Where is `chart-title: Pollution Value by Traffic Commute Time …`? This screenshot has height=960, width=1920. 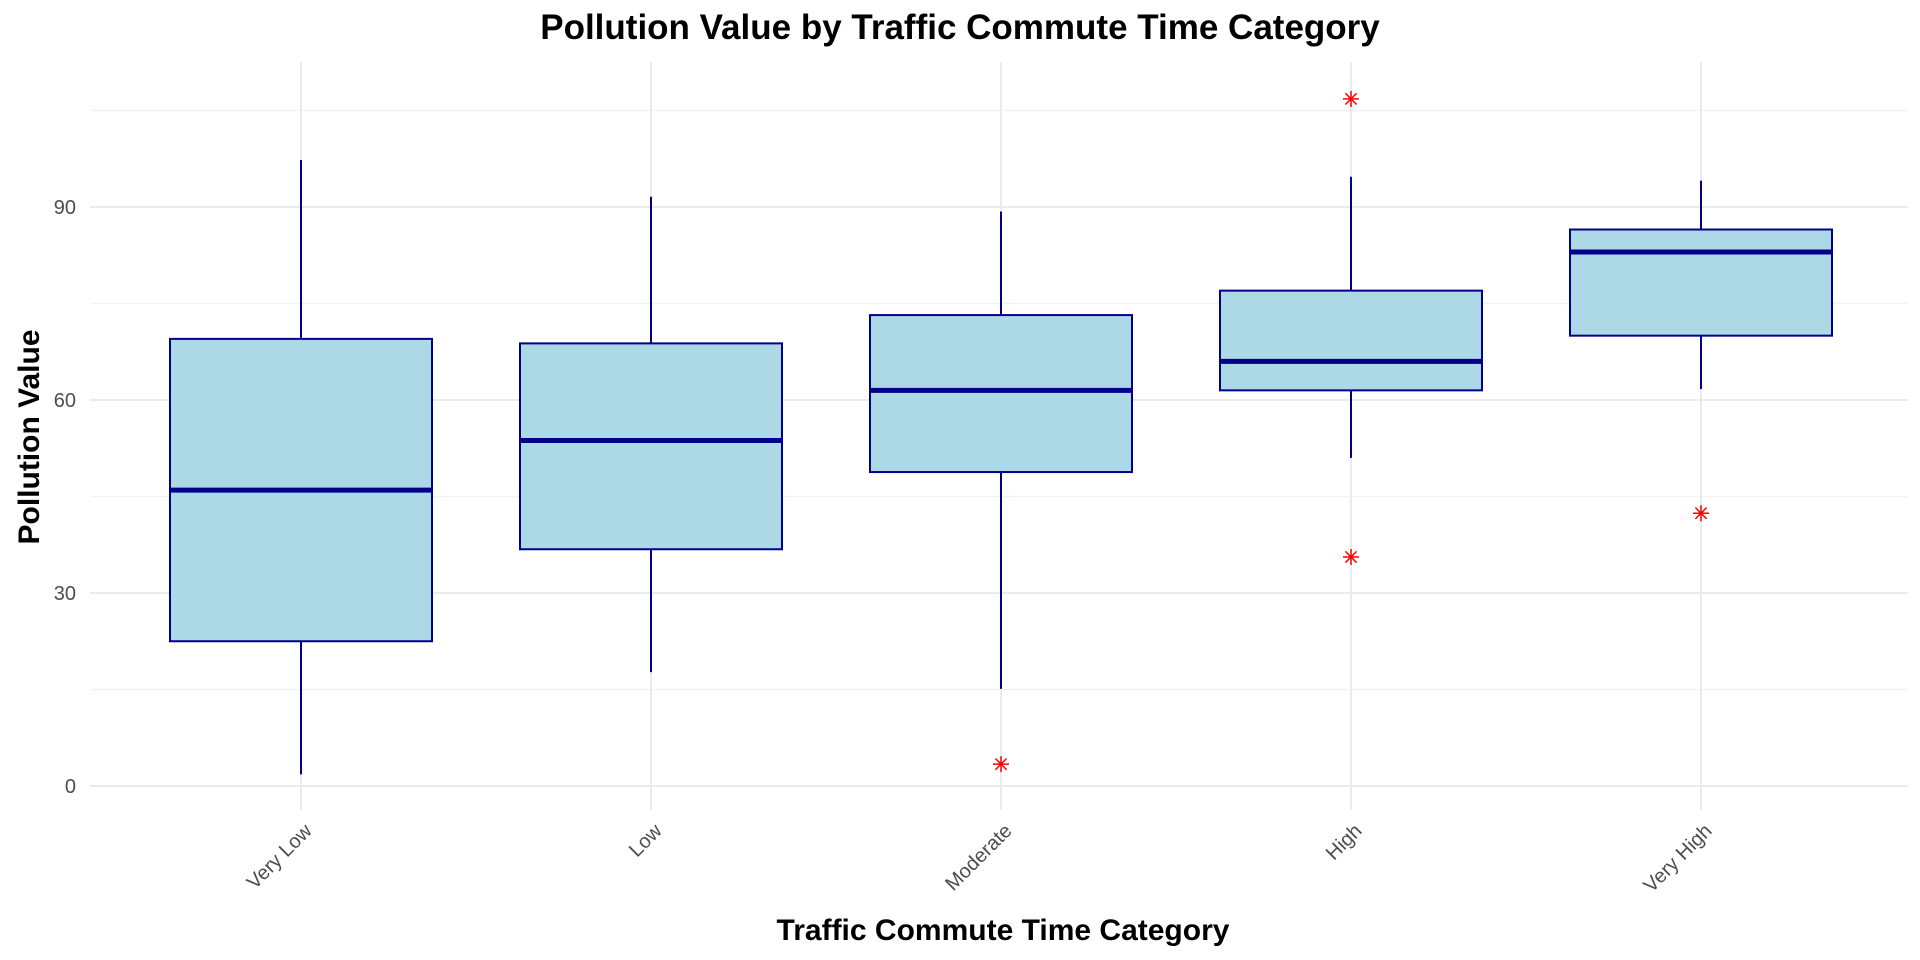
chart-title: Pollution Value by Traffic Commute Time … is located at coordinates (960, 27).